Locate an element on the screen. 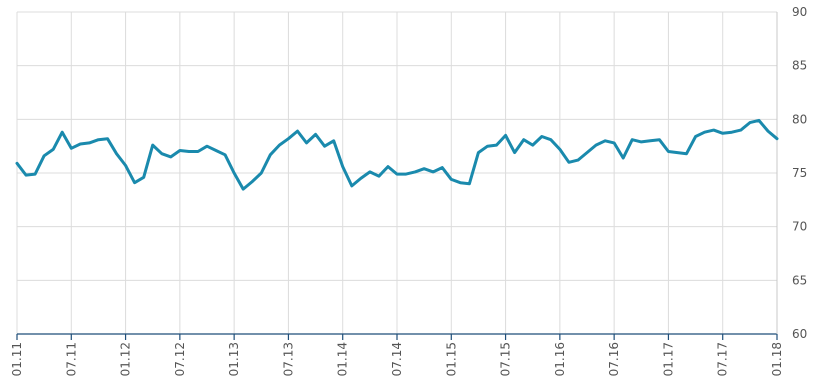  y-tick-label: 60 is located at coordinates (799, 334).